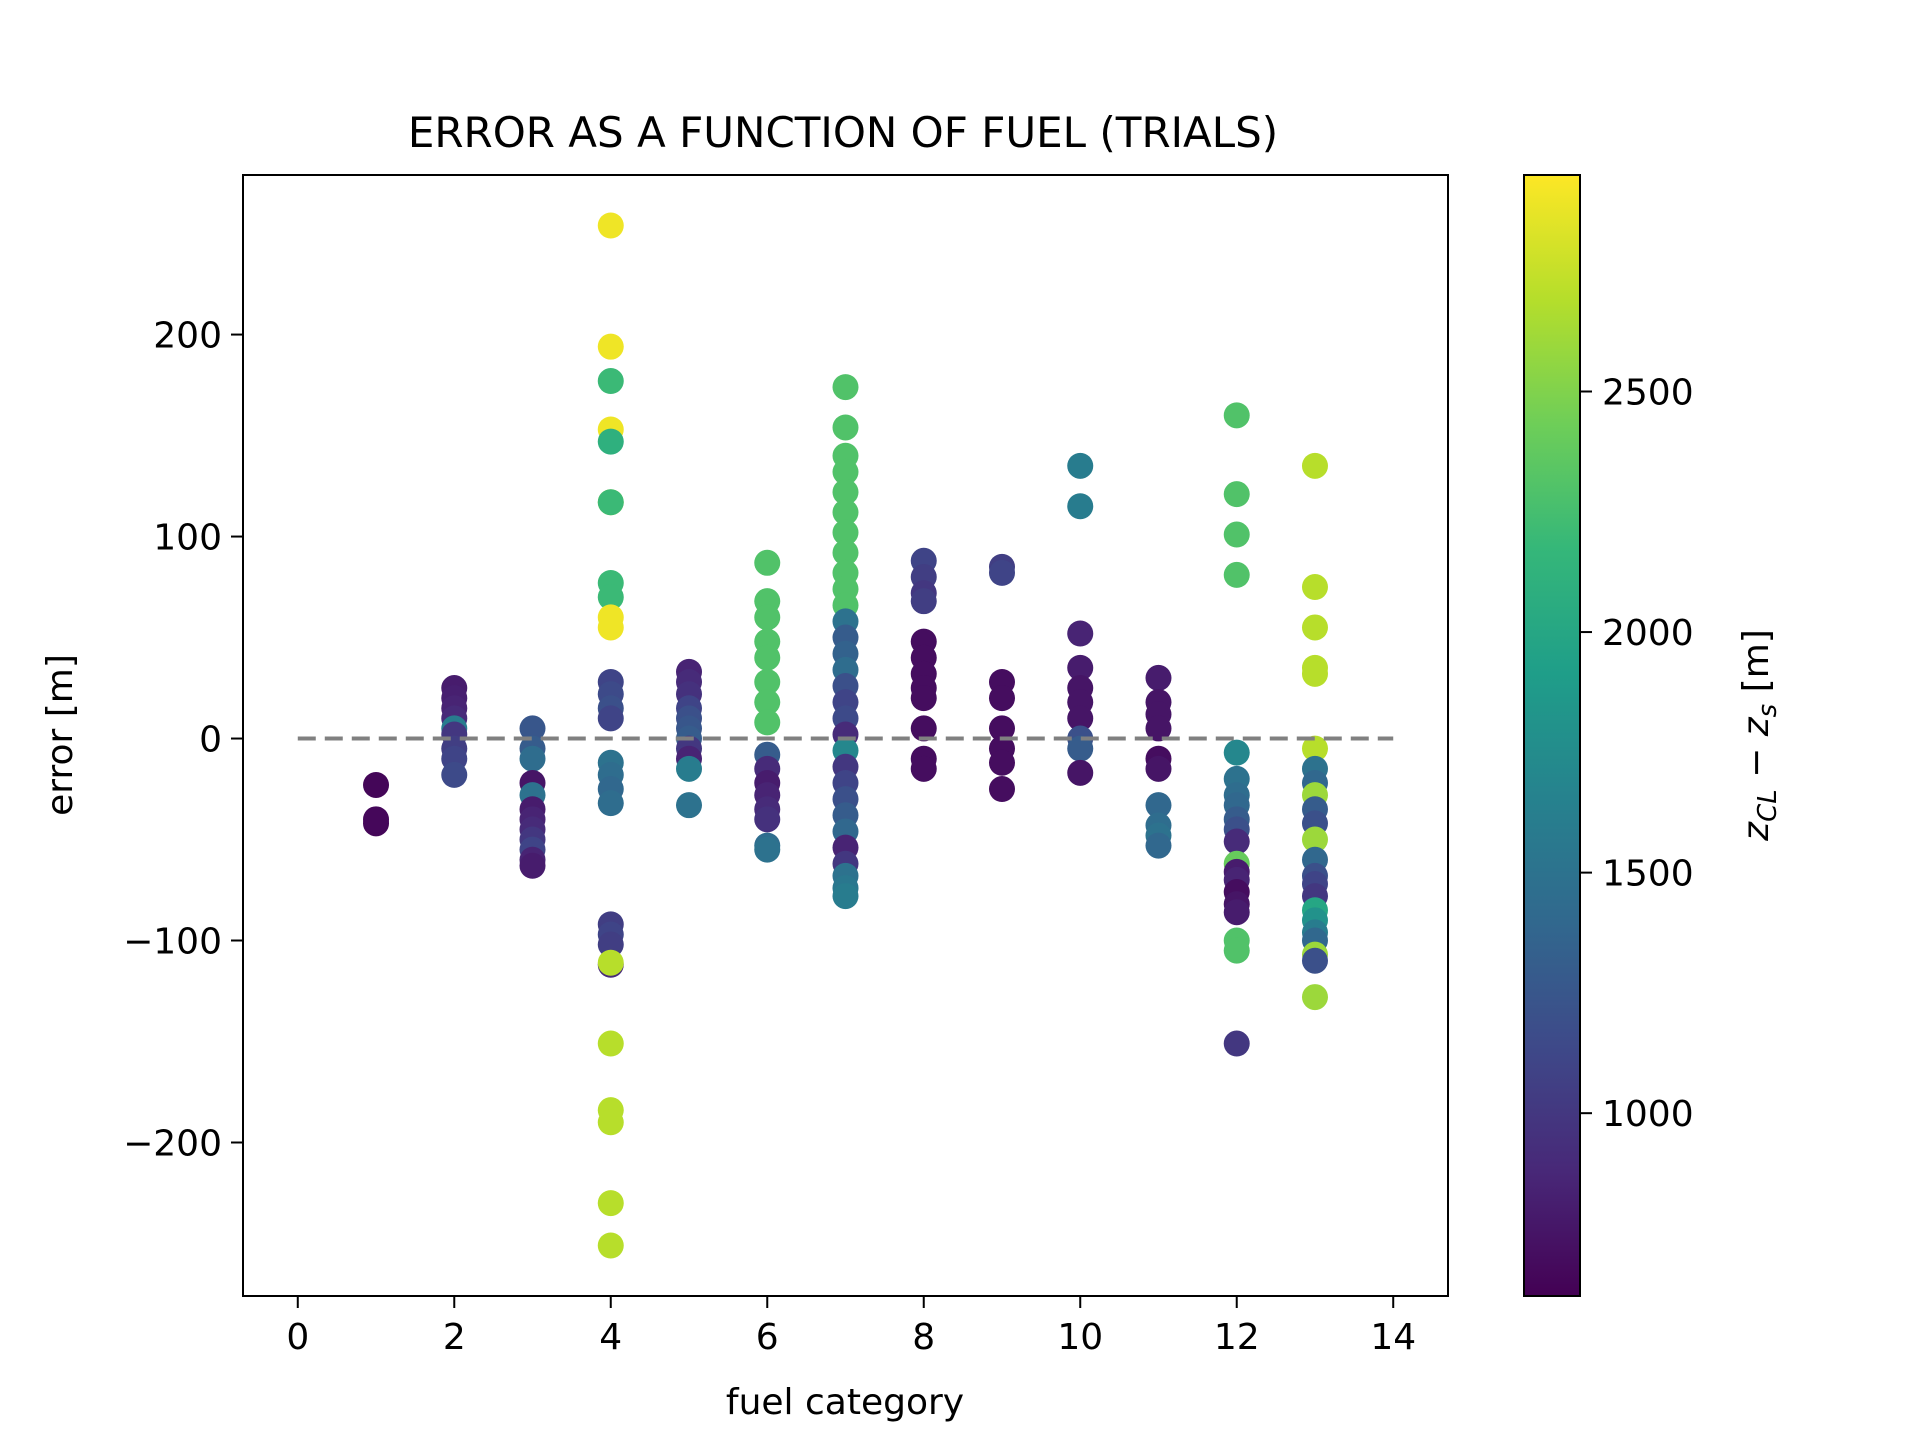 The image size is (1920, 1440). Describe the element at coordinates (1080, 1337) in the screenshot. I see `x-tick-label: 10` at that location.